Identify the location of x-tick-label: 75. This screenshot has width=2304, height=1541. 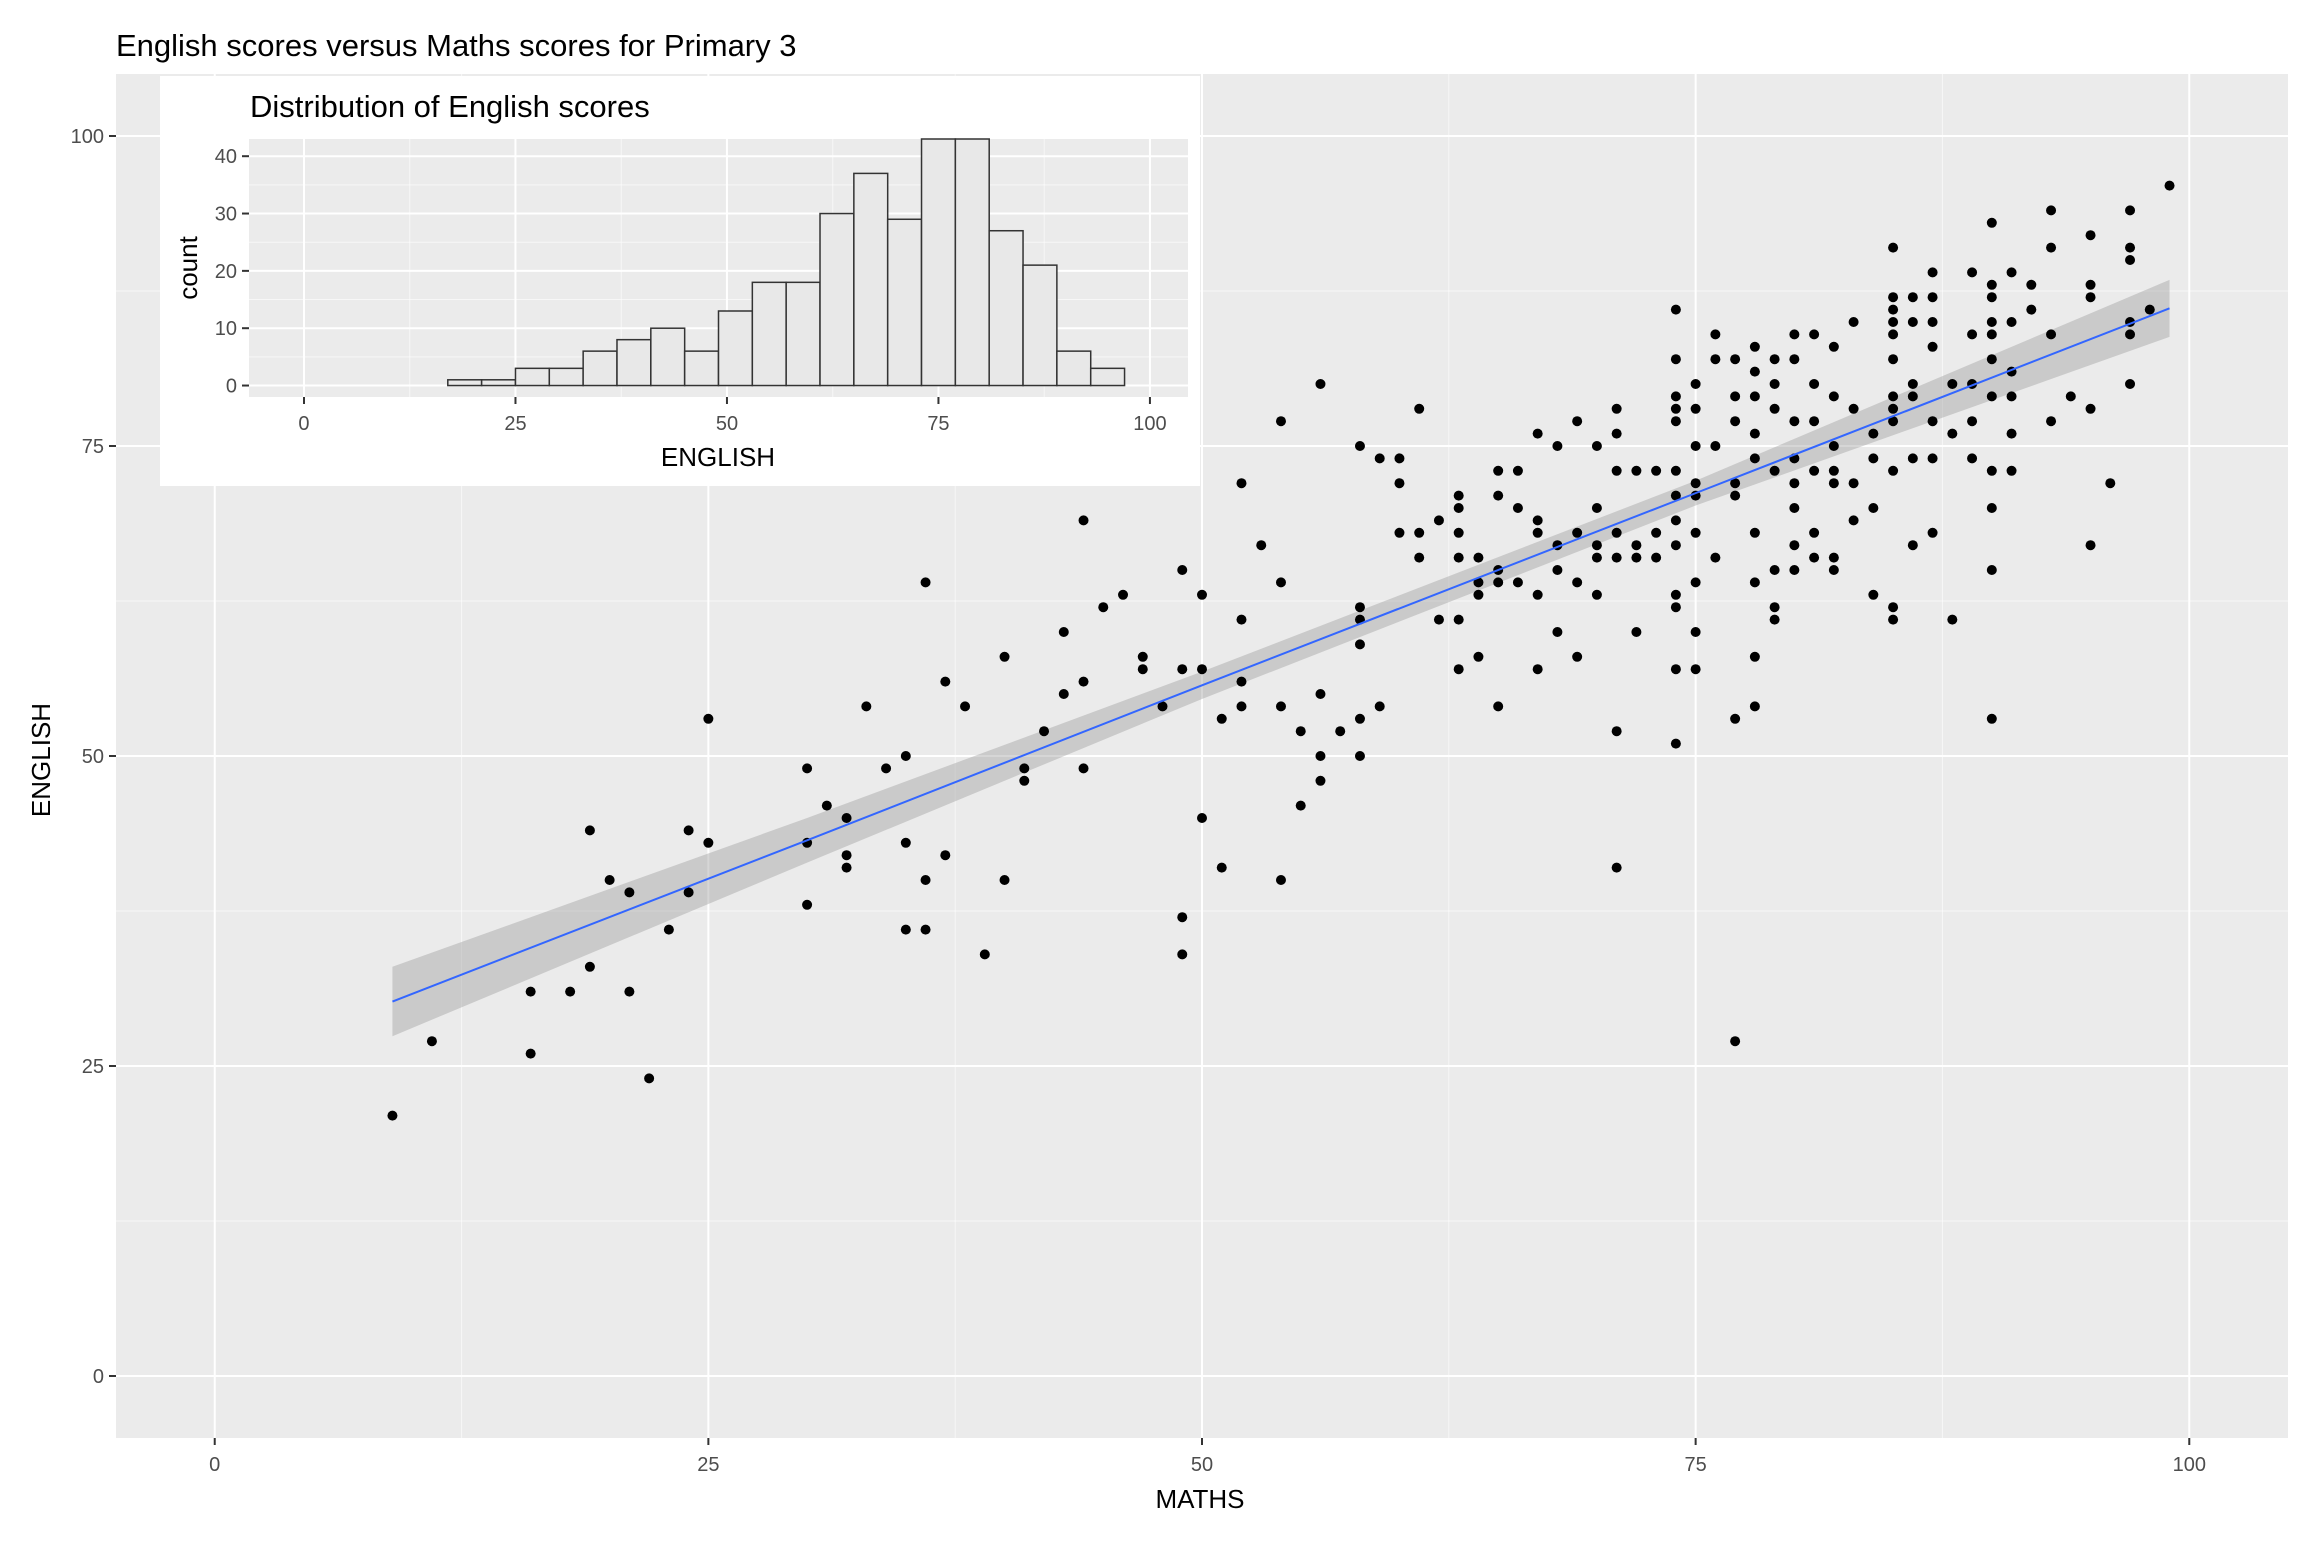
(1696, 1465).